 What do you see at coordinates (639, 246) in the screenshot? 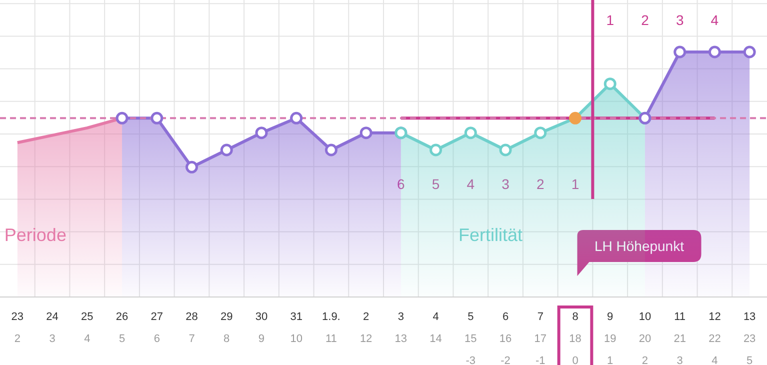
I see `annotation: LH Höhepunkt` at bounding box center [639, 246].